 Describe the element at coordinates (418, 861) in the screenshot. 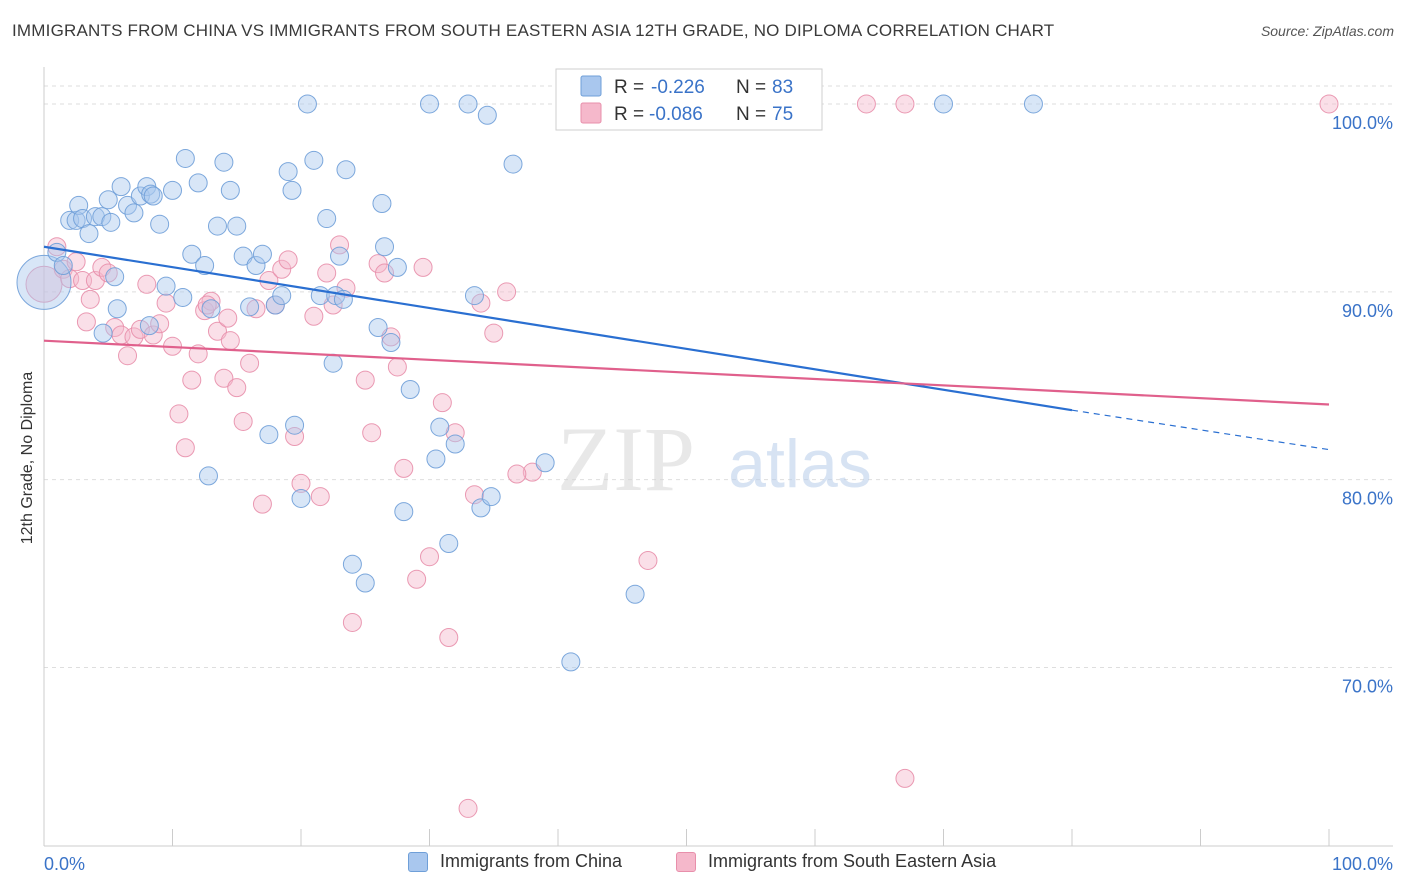

I see `legend-swatch-china-bottom` at that location.